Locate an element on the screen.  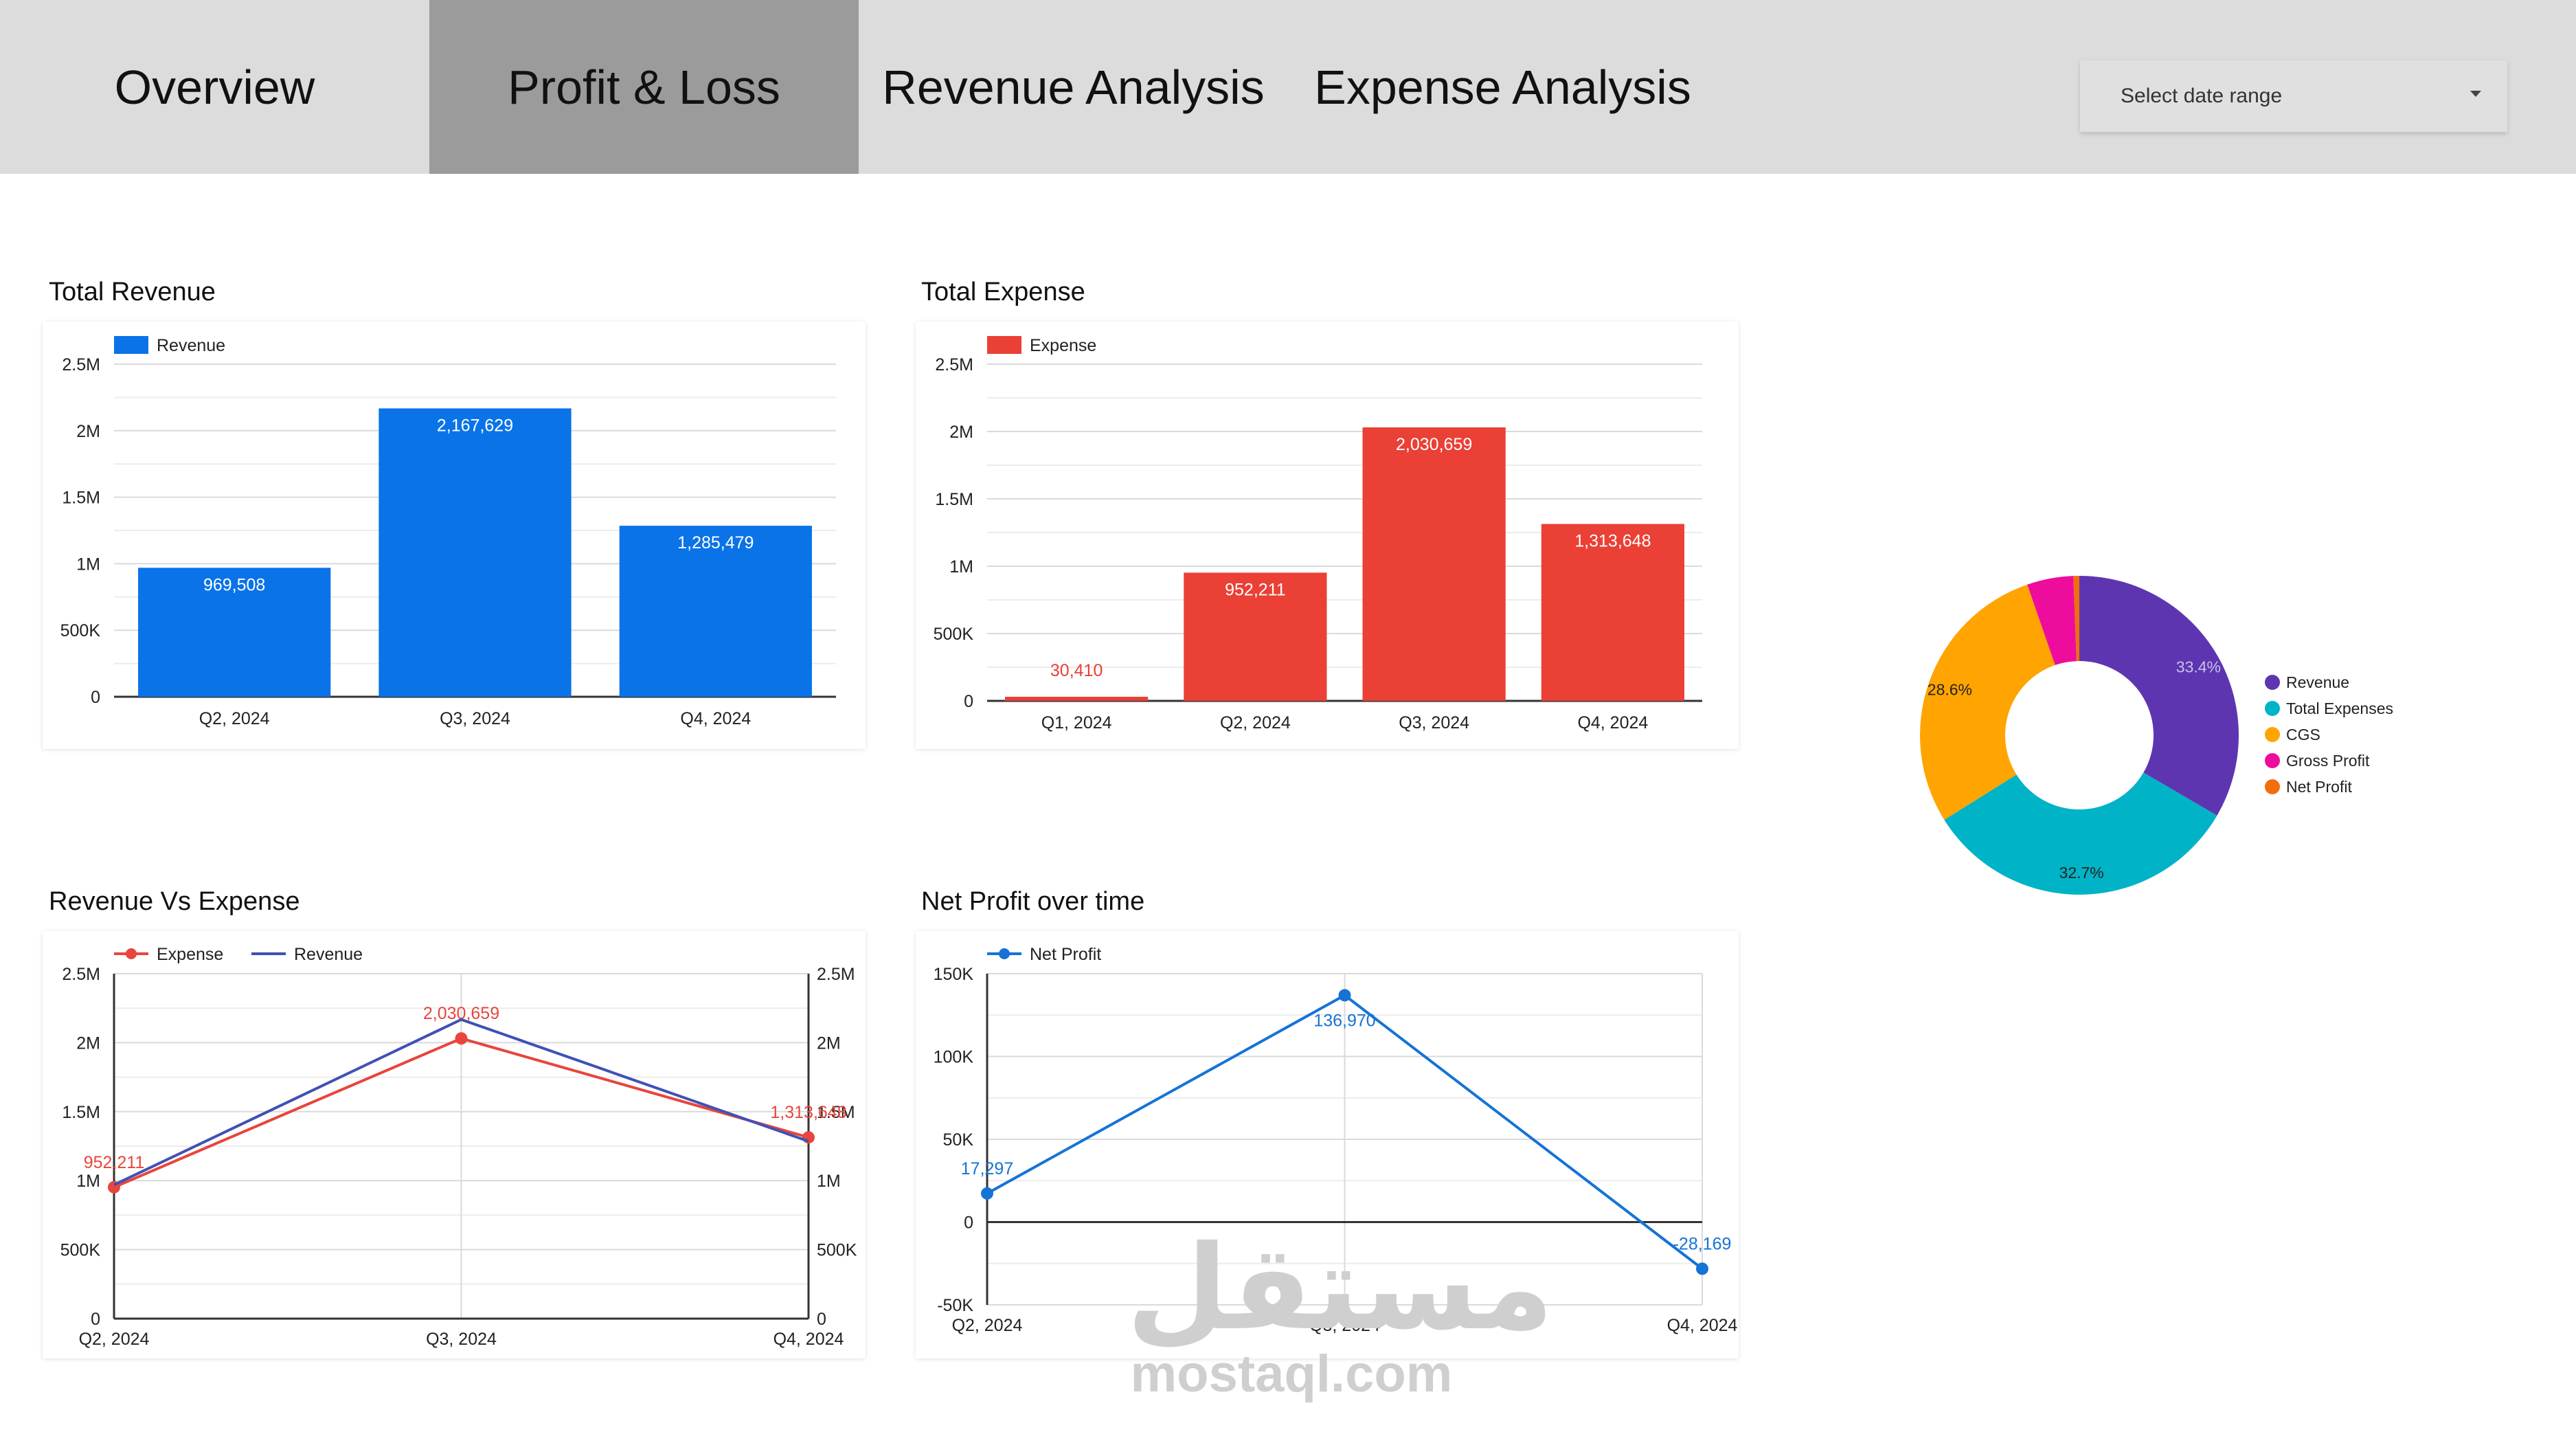
y-tick-label: -50K is located at coordinates (955, 1305).